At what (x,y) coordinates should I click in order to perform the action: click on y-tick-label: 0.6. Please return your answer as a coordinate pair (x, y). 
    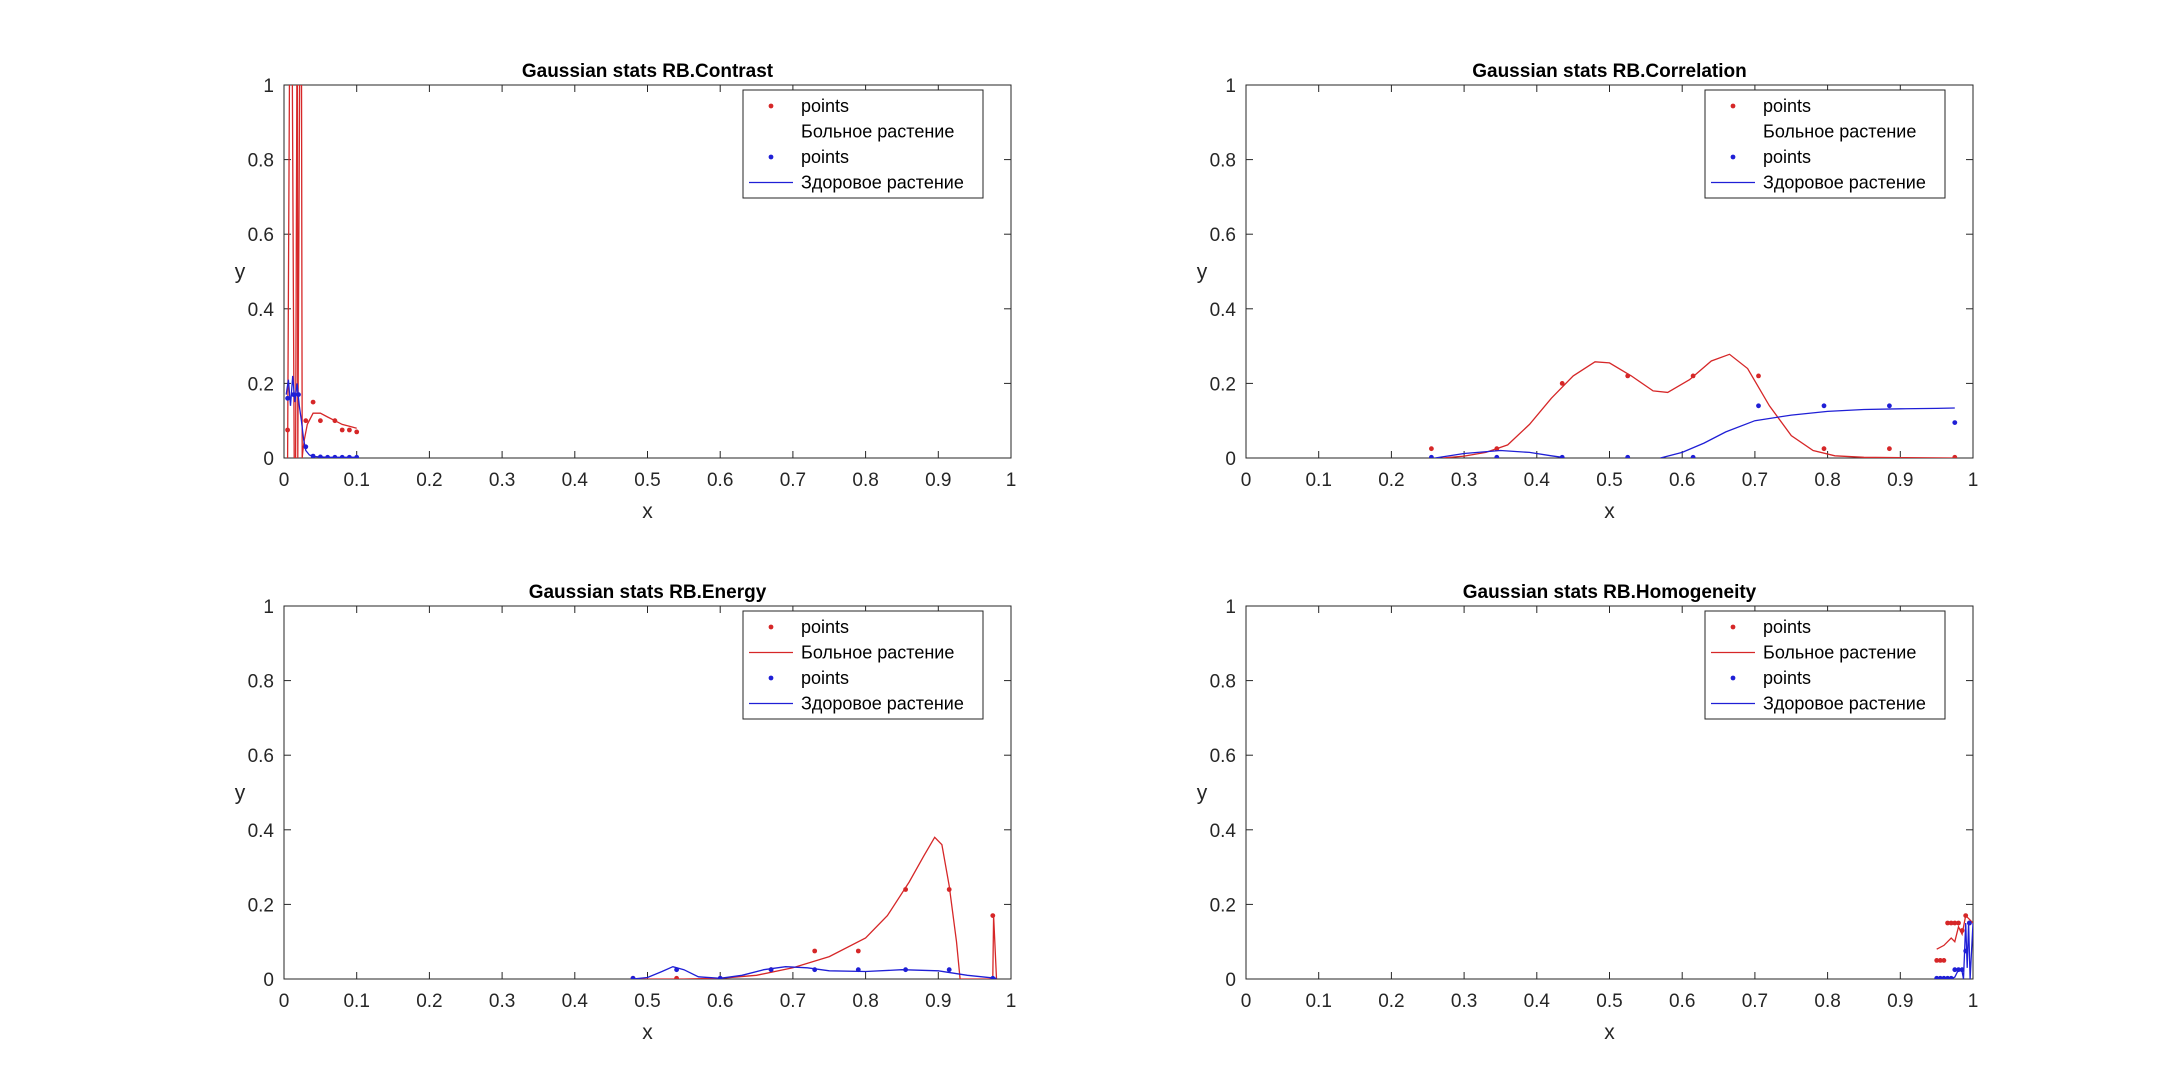
    Looking at the image, I should click on (261, 756).